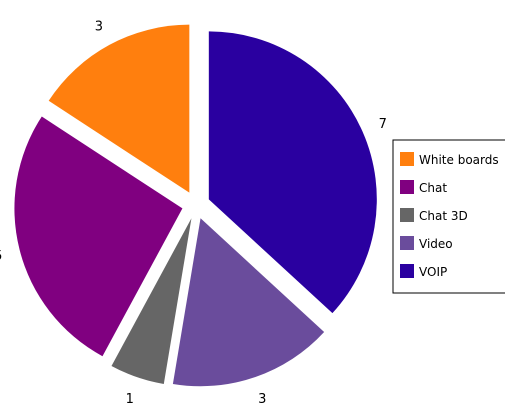  Describe the element at coordinates (433, 188) in the screenshot. I see `legend-label: Chat` at that location.